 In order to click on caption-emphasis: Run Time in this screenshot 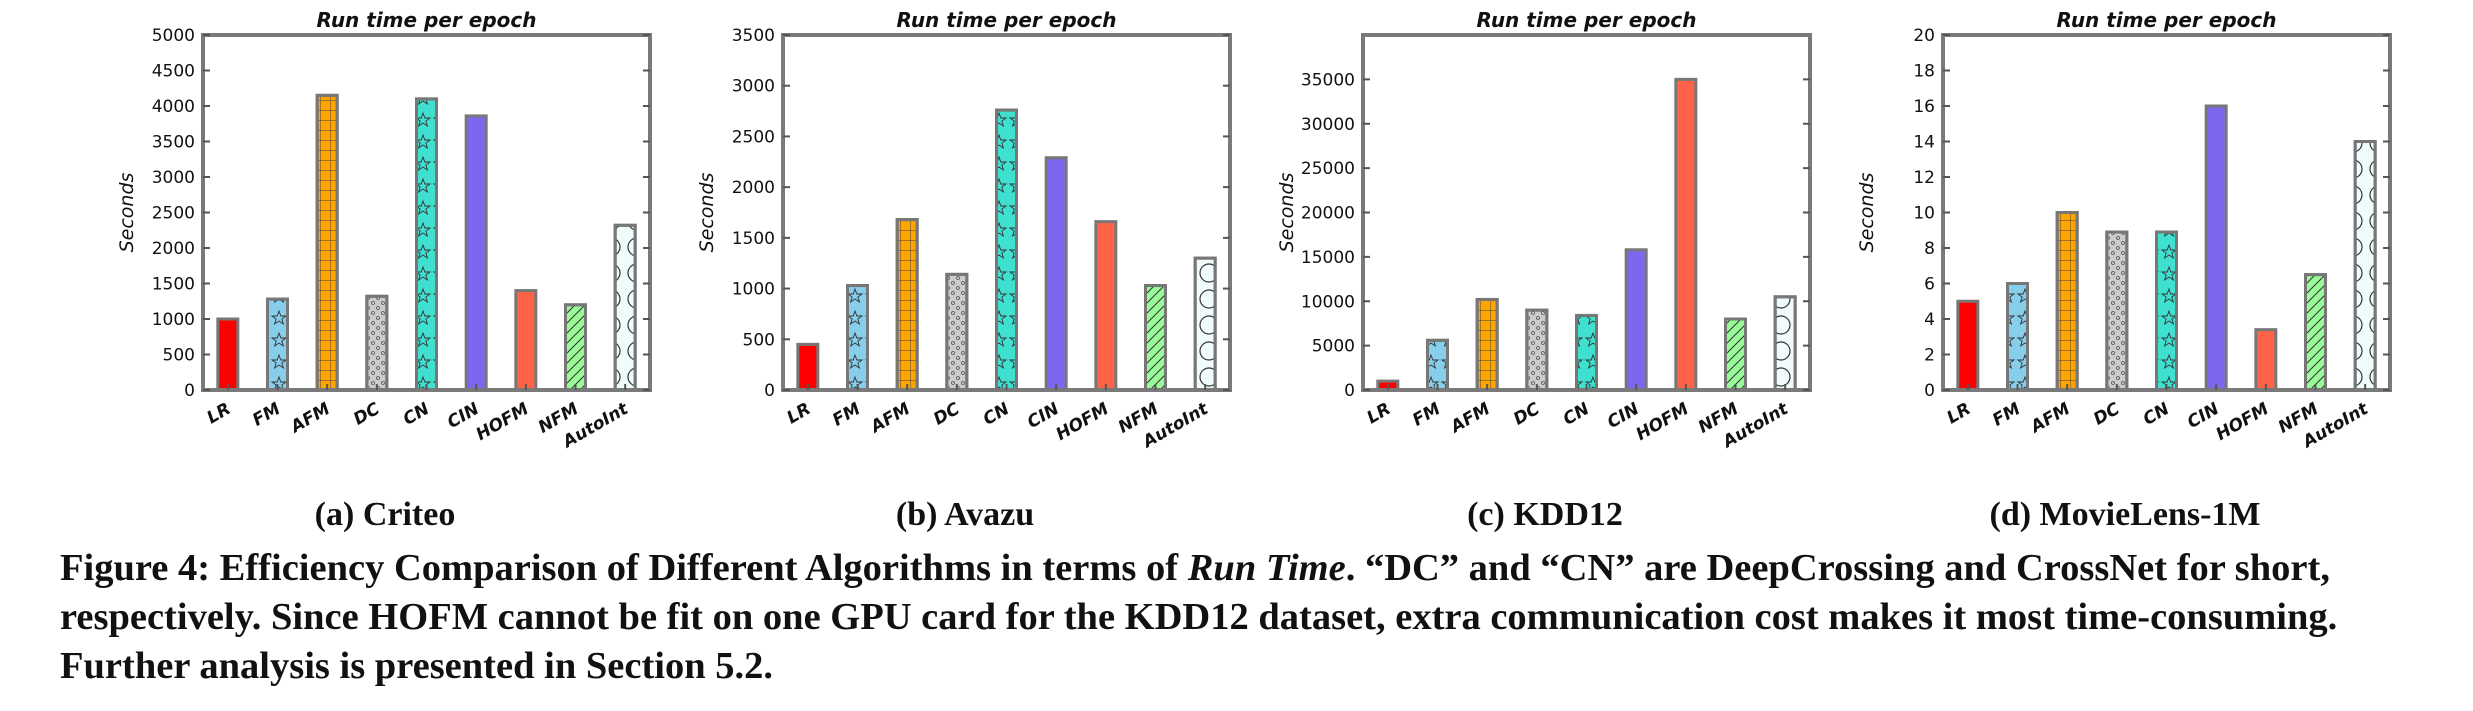, I will do `click(1266, 568)`.